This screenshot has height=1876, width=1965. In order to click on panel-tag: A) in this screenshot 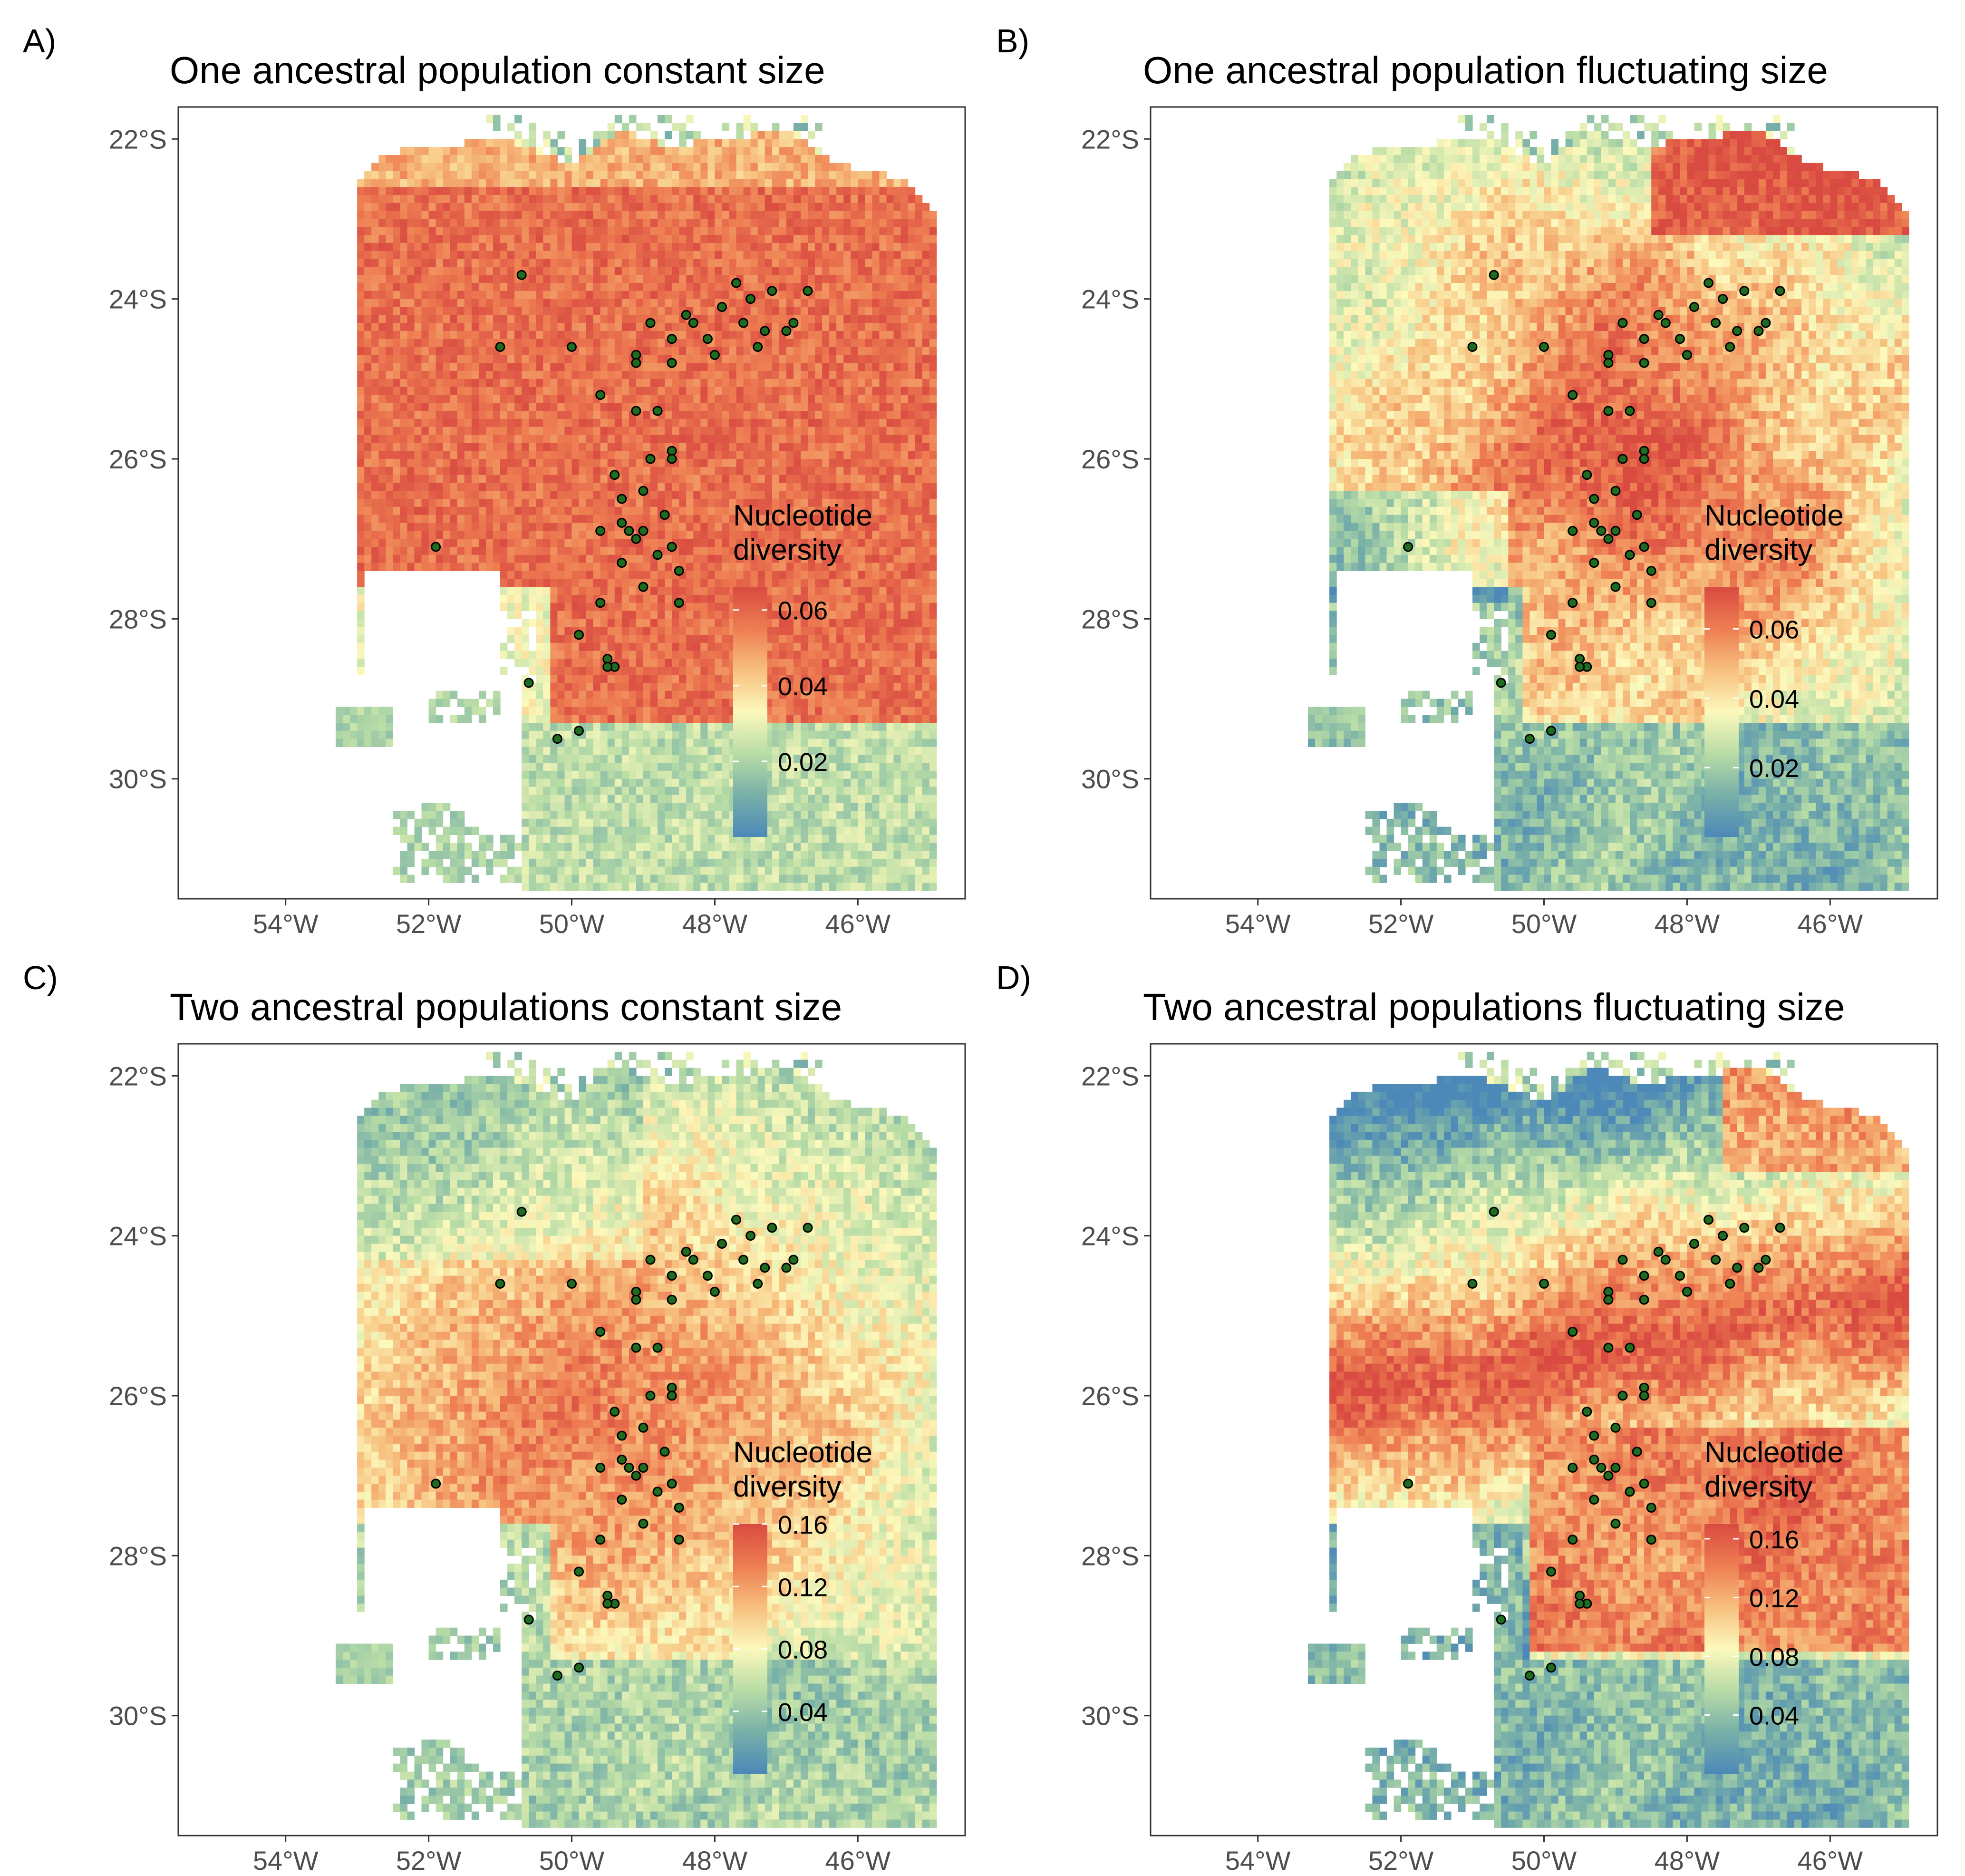, I will do `click(39, 40)`.